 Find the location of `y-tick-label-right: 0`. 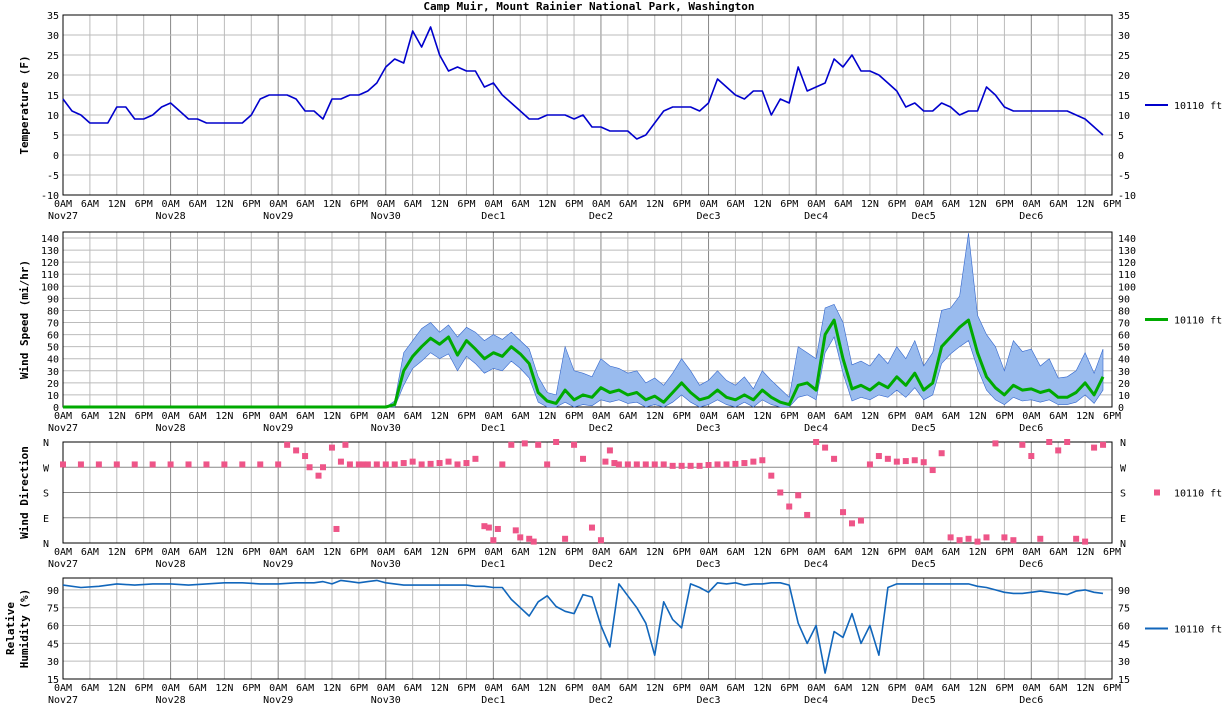

y-tick-label-right: 0 is located at coordinates (1121, 156).